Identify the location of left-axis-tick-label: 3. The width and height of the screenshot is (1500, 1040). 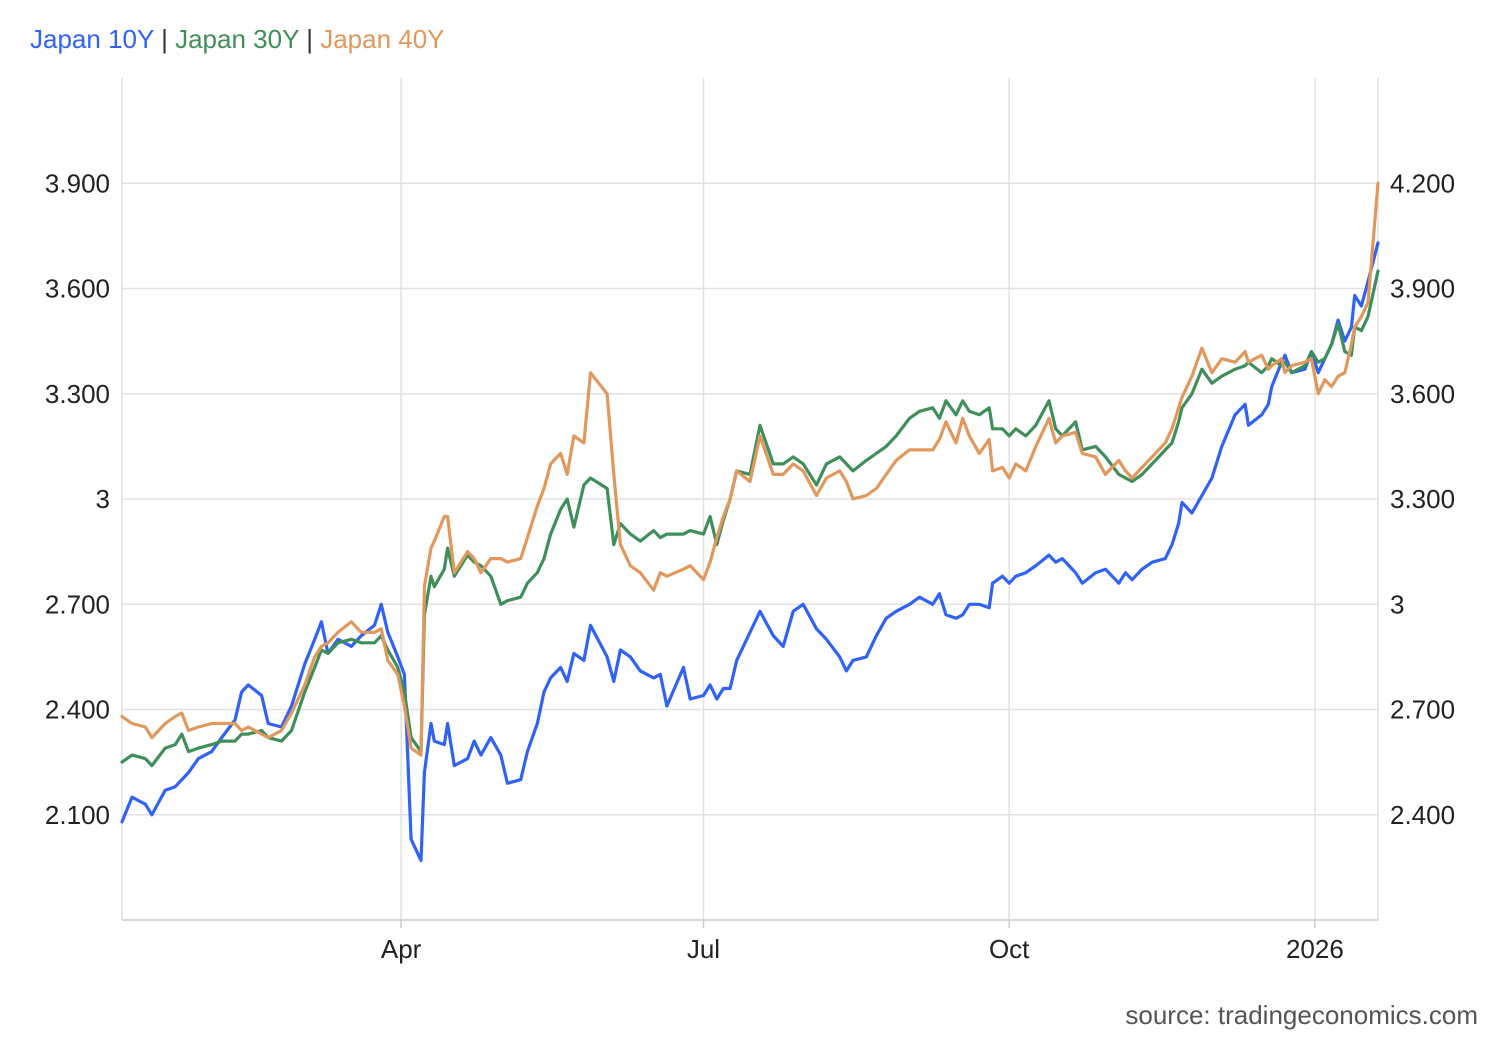
(103, 499).